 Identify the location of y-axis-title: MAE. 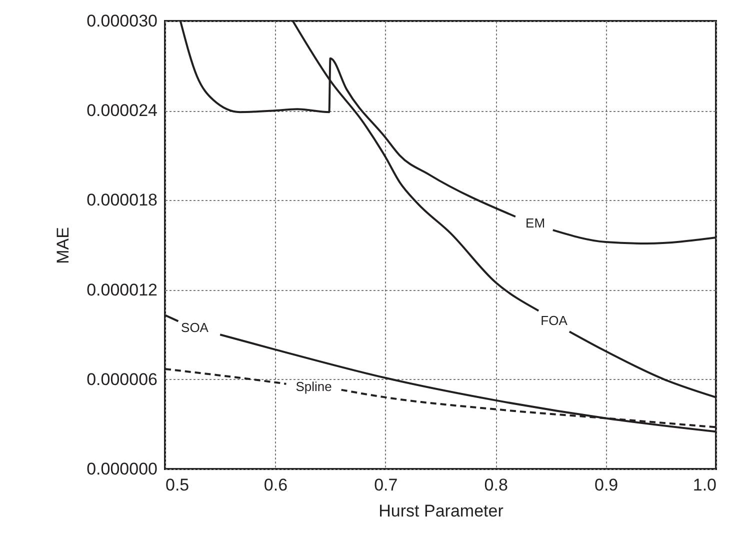
(63, 245).